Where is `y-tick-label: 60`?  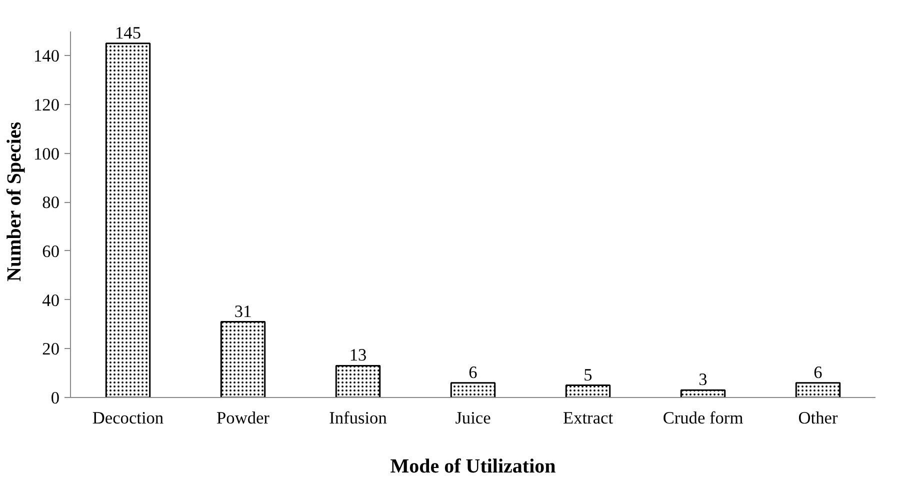 y-tick-label: 60 is located at coordinates (51, 251).